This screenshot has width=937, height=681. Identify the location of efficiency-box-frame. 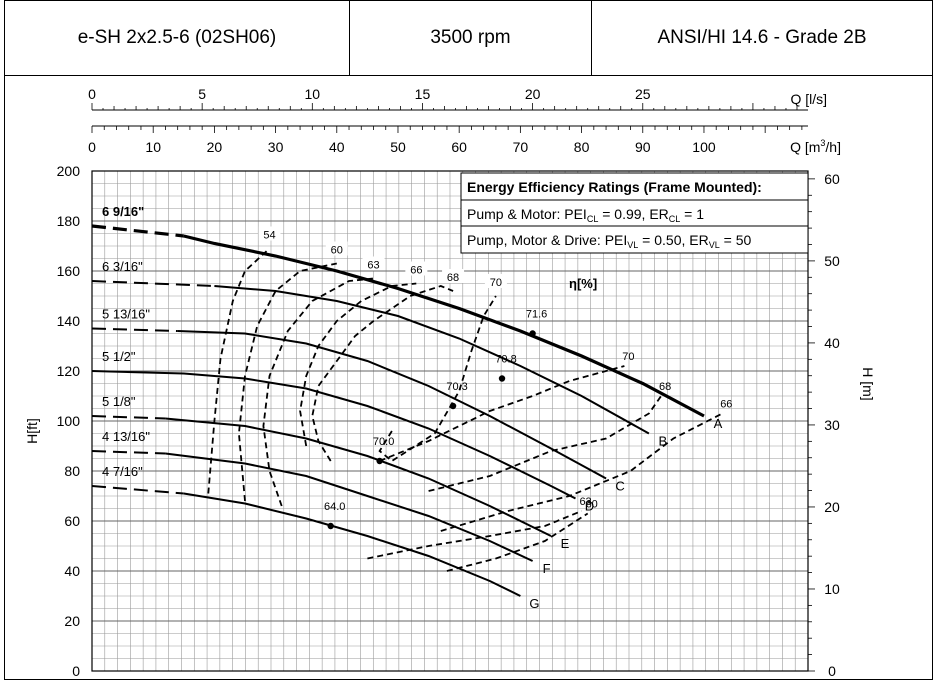
(634, 213).